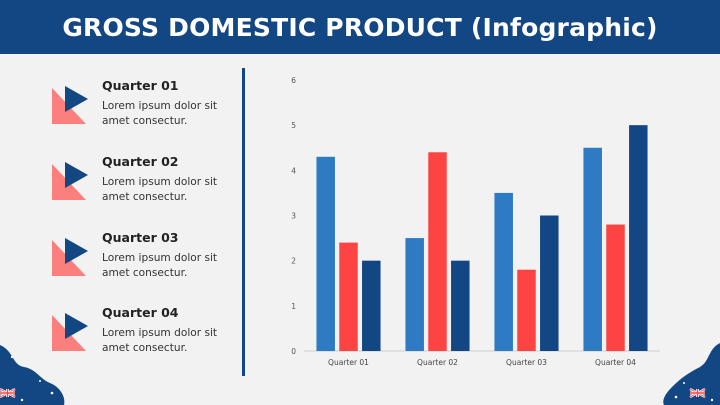 This screenshot has height=405, width=720. I want to click on quarter-title: Quarter 04, so click(140, 312).